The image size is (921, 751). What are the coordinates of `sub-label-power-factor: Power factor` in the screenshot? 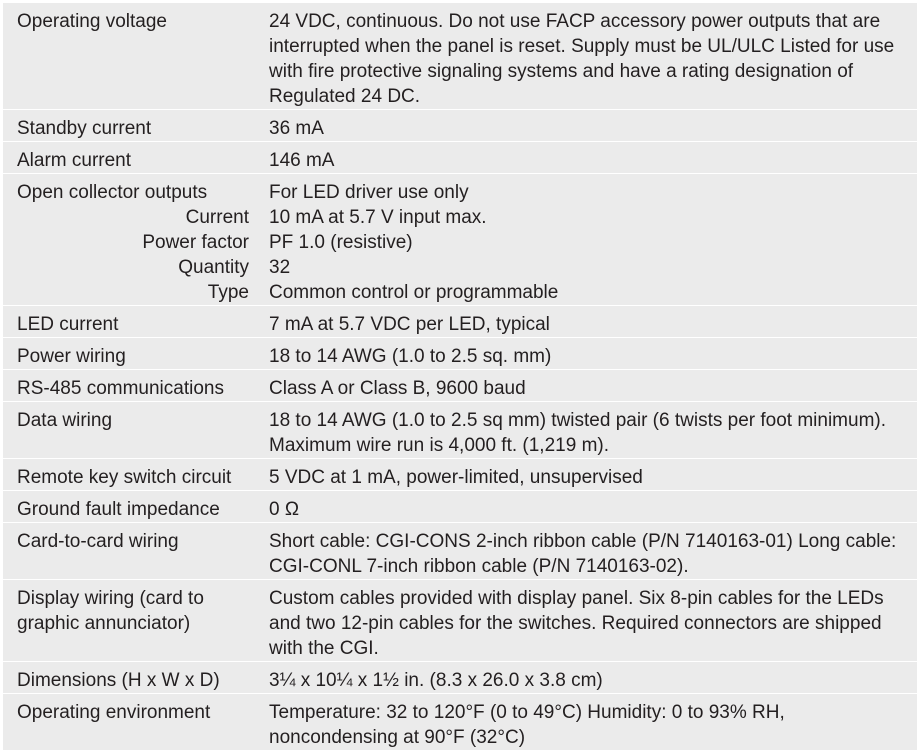 It's located at (195, 242).